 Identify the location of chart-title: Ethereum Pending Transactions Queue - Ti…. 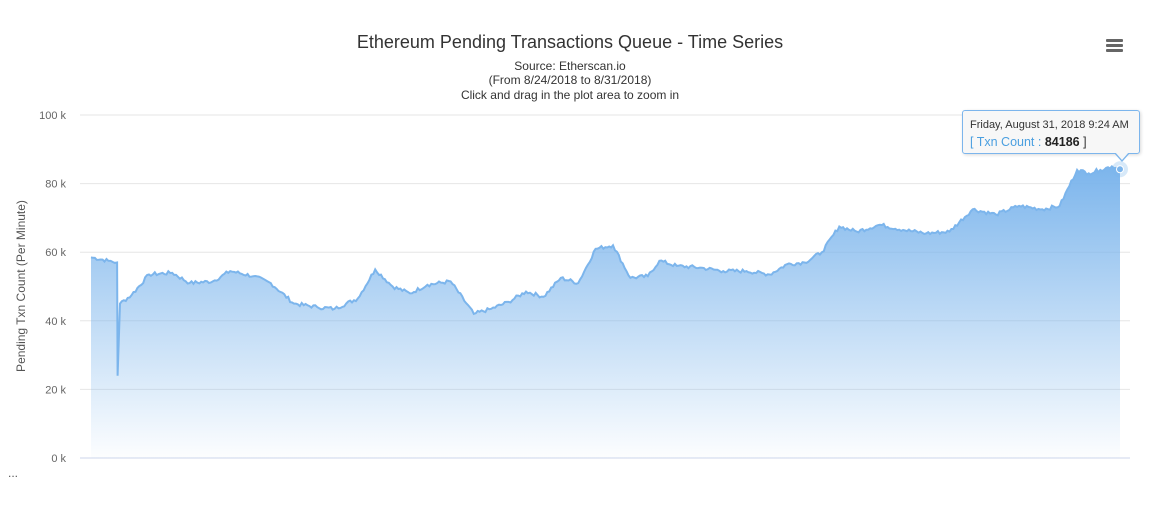
(570, 42).